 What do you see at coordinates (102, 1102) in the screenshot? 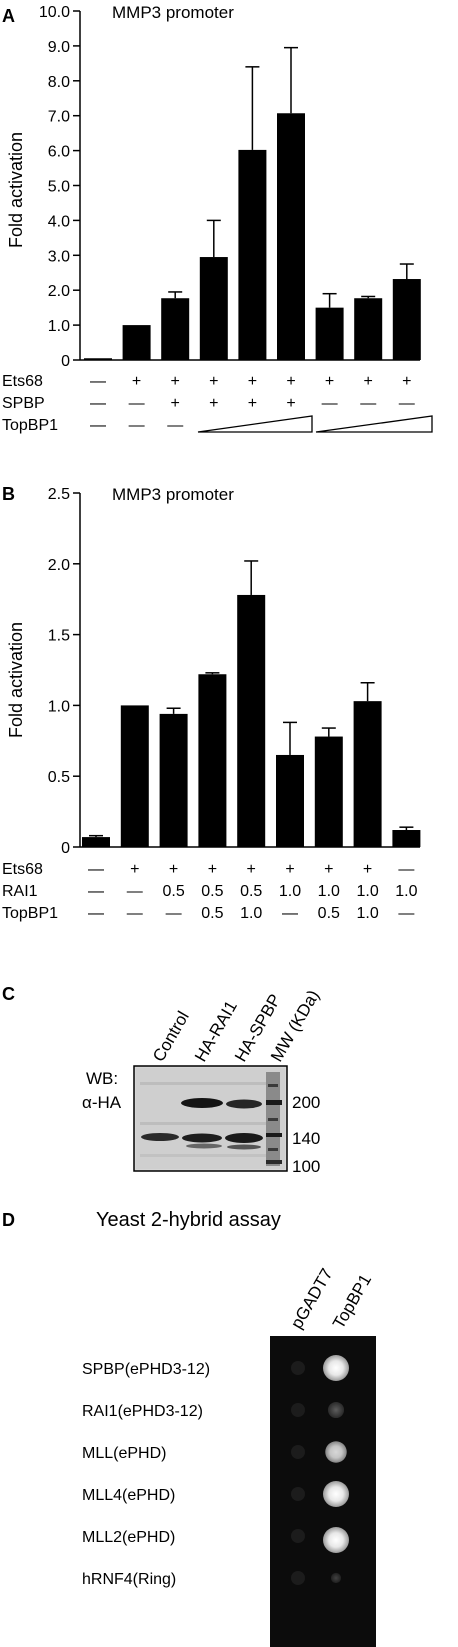
I see `antibody-label: α-HA` at bounding box center [102, 1102].